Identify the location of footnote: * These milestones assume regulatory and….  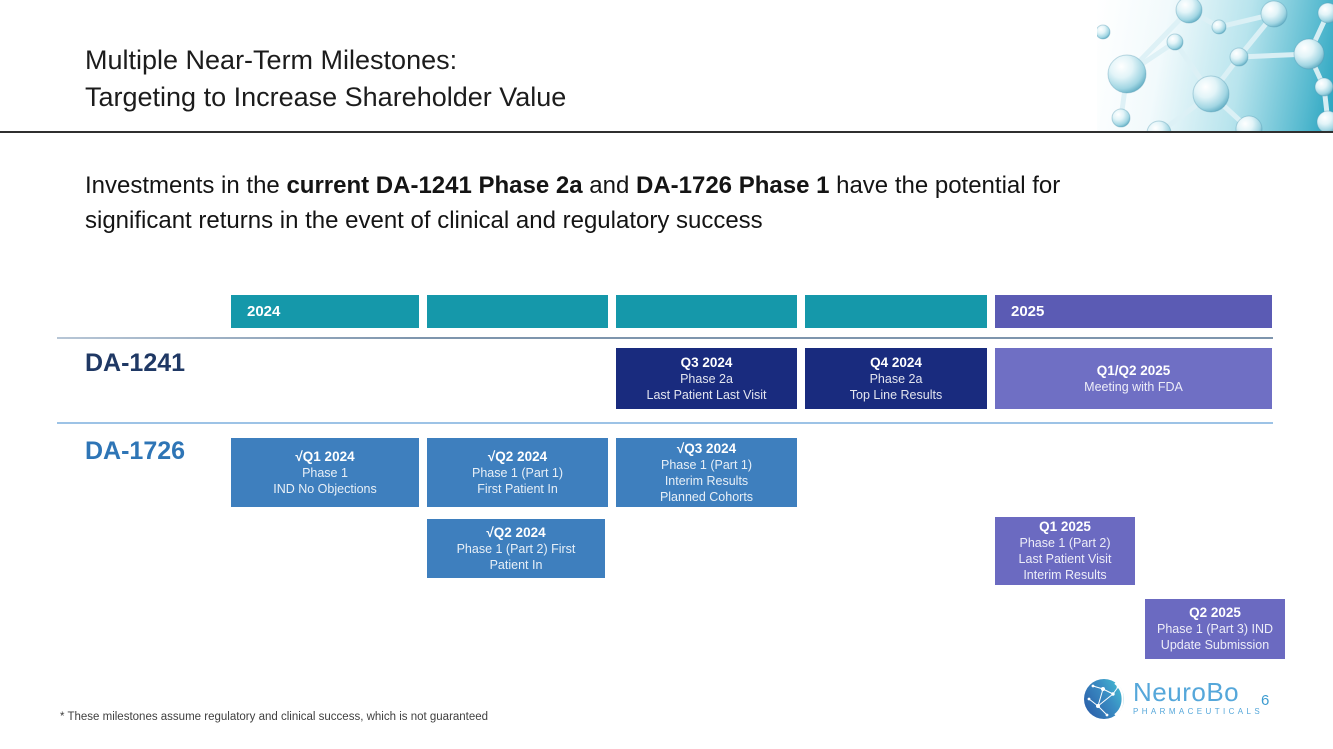
(274, 717).